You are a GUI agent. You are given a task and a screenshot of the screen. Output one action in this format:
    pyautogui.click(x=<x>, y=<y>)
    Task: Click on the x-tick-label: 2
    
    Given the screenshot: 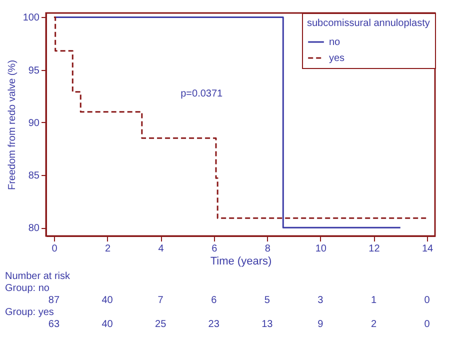 What is the action you would take?
    pyautogui.click(x=108, y=249)
    